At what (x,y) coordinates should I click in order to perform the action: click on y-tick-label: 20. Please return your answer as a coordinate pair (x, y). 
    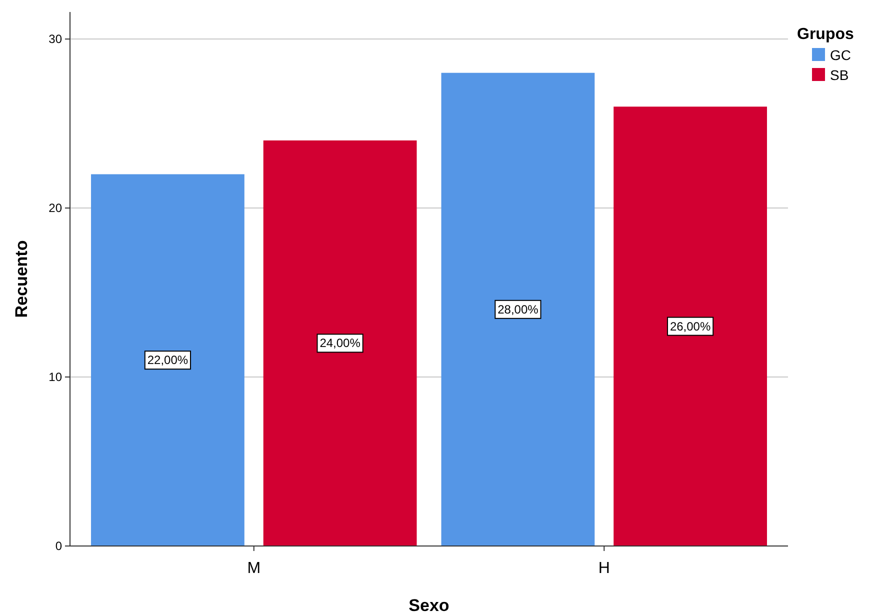
    Looking at the image, I should click on (55, 208).